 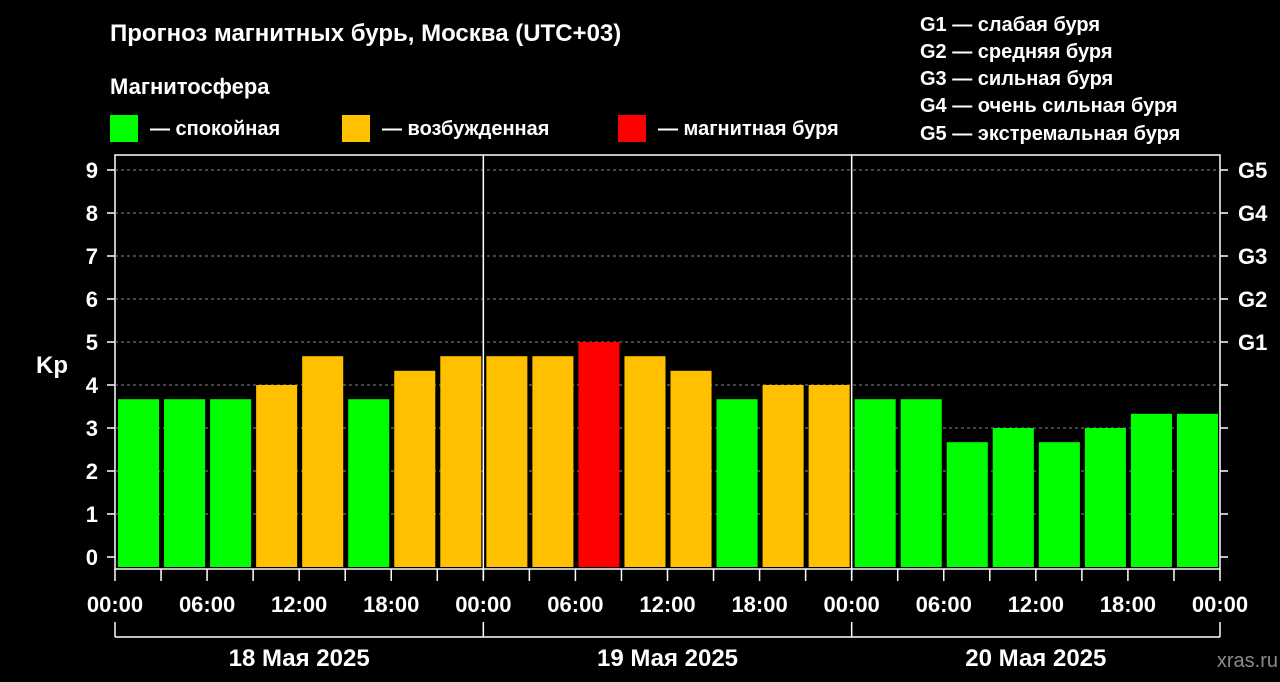 What do you see at coordinates (1010, 25) in the screenshot?
I see `g-scale-item-g1: G1 — слабая буря` at bounding box center [1010, 25].